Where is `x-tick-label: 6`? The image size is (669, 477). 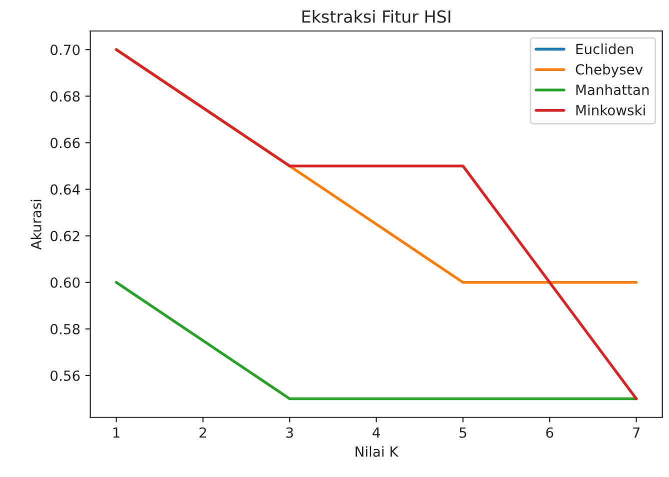
x-tick-label: 6 is located at coordinates (550, 432).